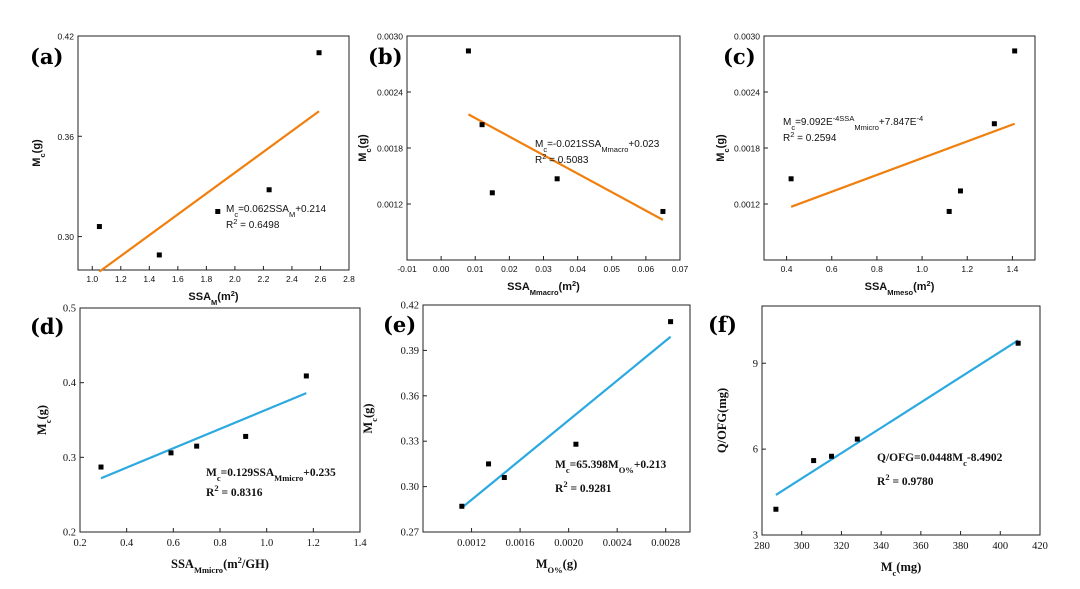 This screenshot has height=589, width=1080. Describe the element at coordinates (39, 153) in the screenshot. I see `y-axis-label-a: Mc(g)` at that location.